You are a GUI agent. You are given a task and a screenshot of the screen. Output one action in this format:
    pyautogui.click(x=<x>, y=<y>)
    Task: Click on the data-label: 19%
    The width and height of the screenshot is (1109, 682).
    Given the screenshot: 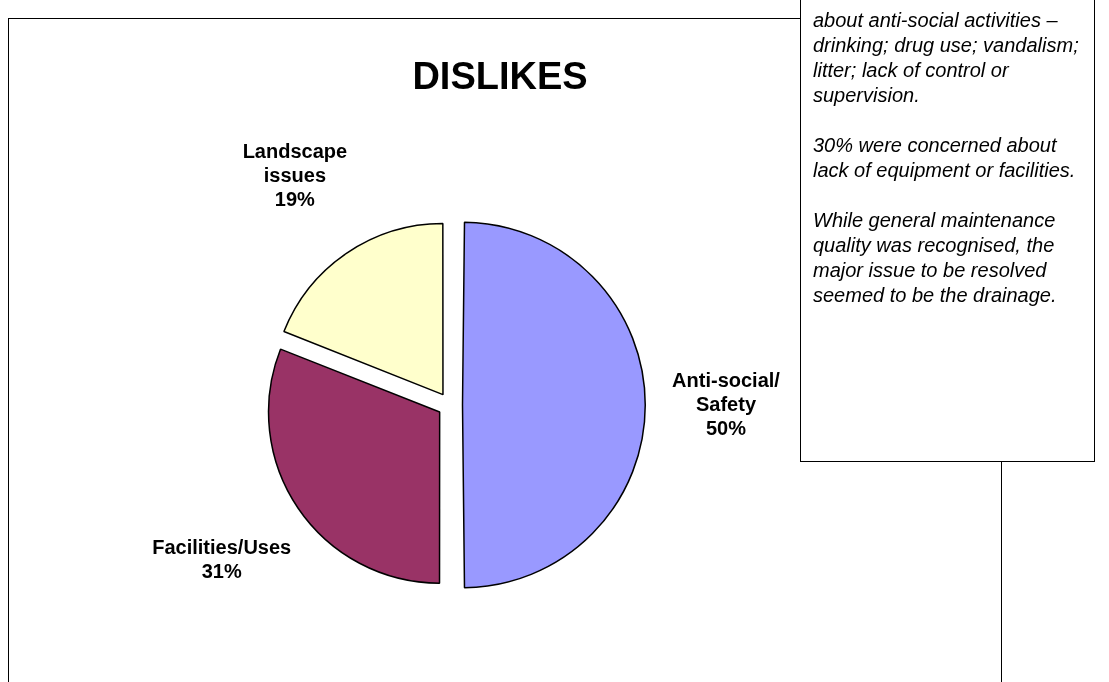 What is the action you would take?
    pyautogui.click(x=295, y=199)
    